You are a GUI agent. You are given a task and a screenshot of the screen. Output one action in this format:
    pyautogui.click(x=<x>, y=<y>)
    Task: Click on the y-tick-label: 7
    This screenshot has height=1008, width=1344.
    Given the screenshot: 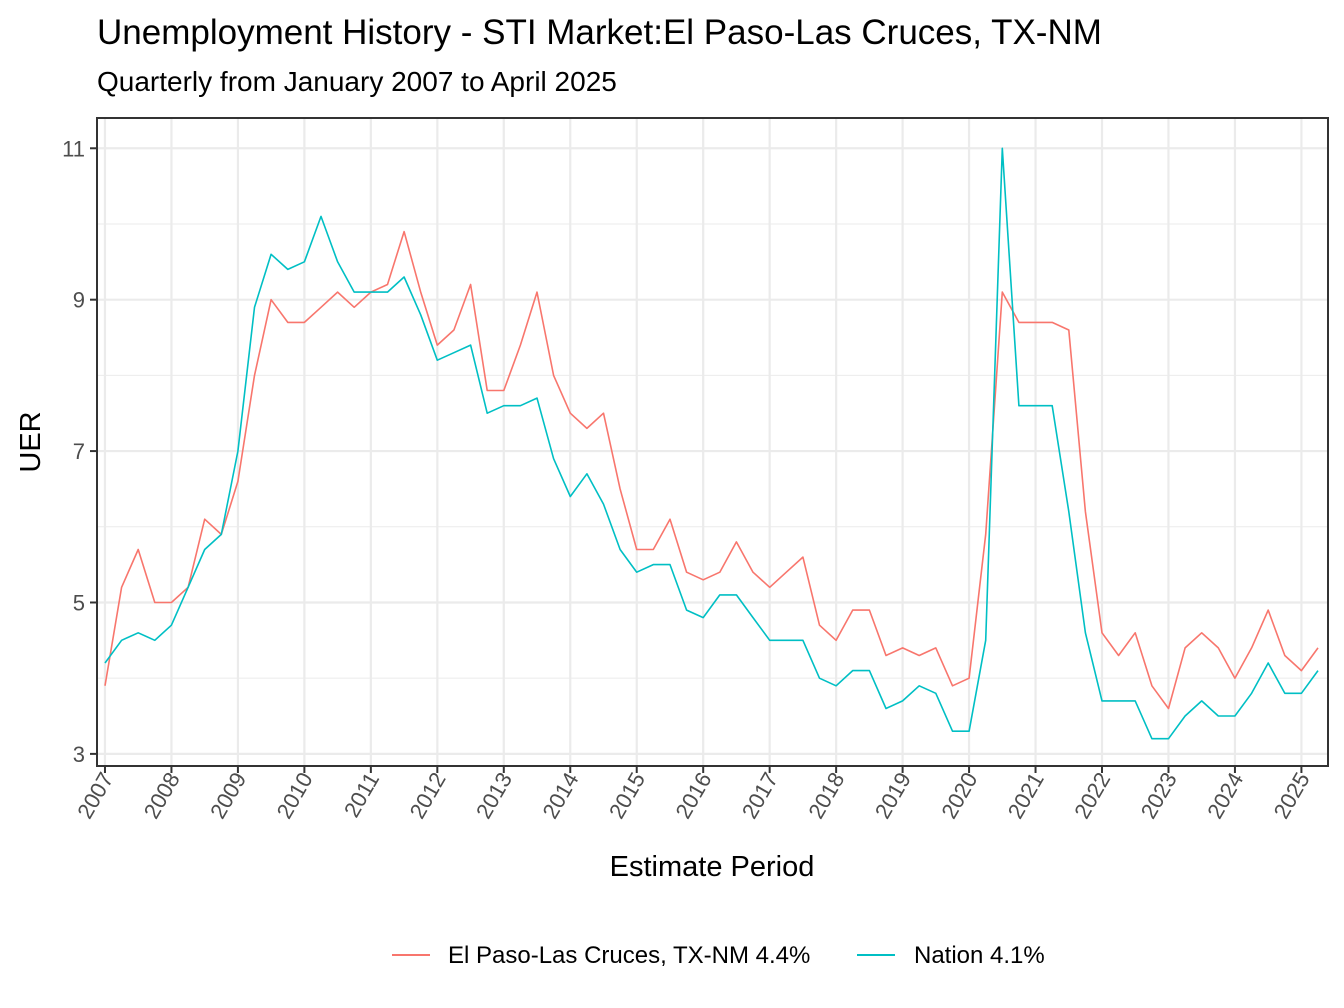 What is the action you would take?
    pyautogui.click(x=79, y=451)
    